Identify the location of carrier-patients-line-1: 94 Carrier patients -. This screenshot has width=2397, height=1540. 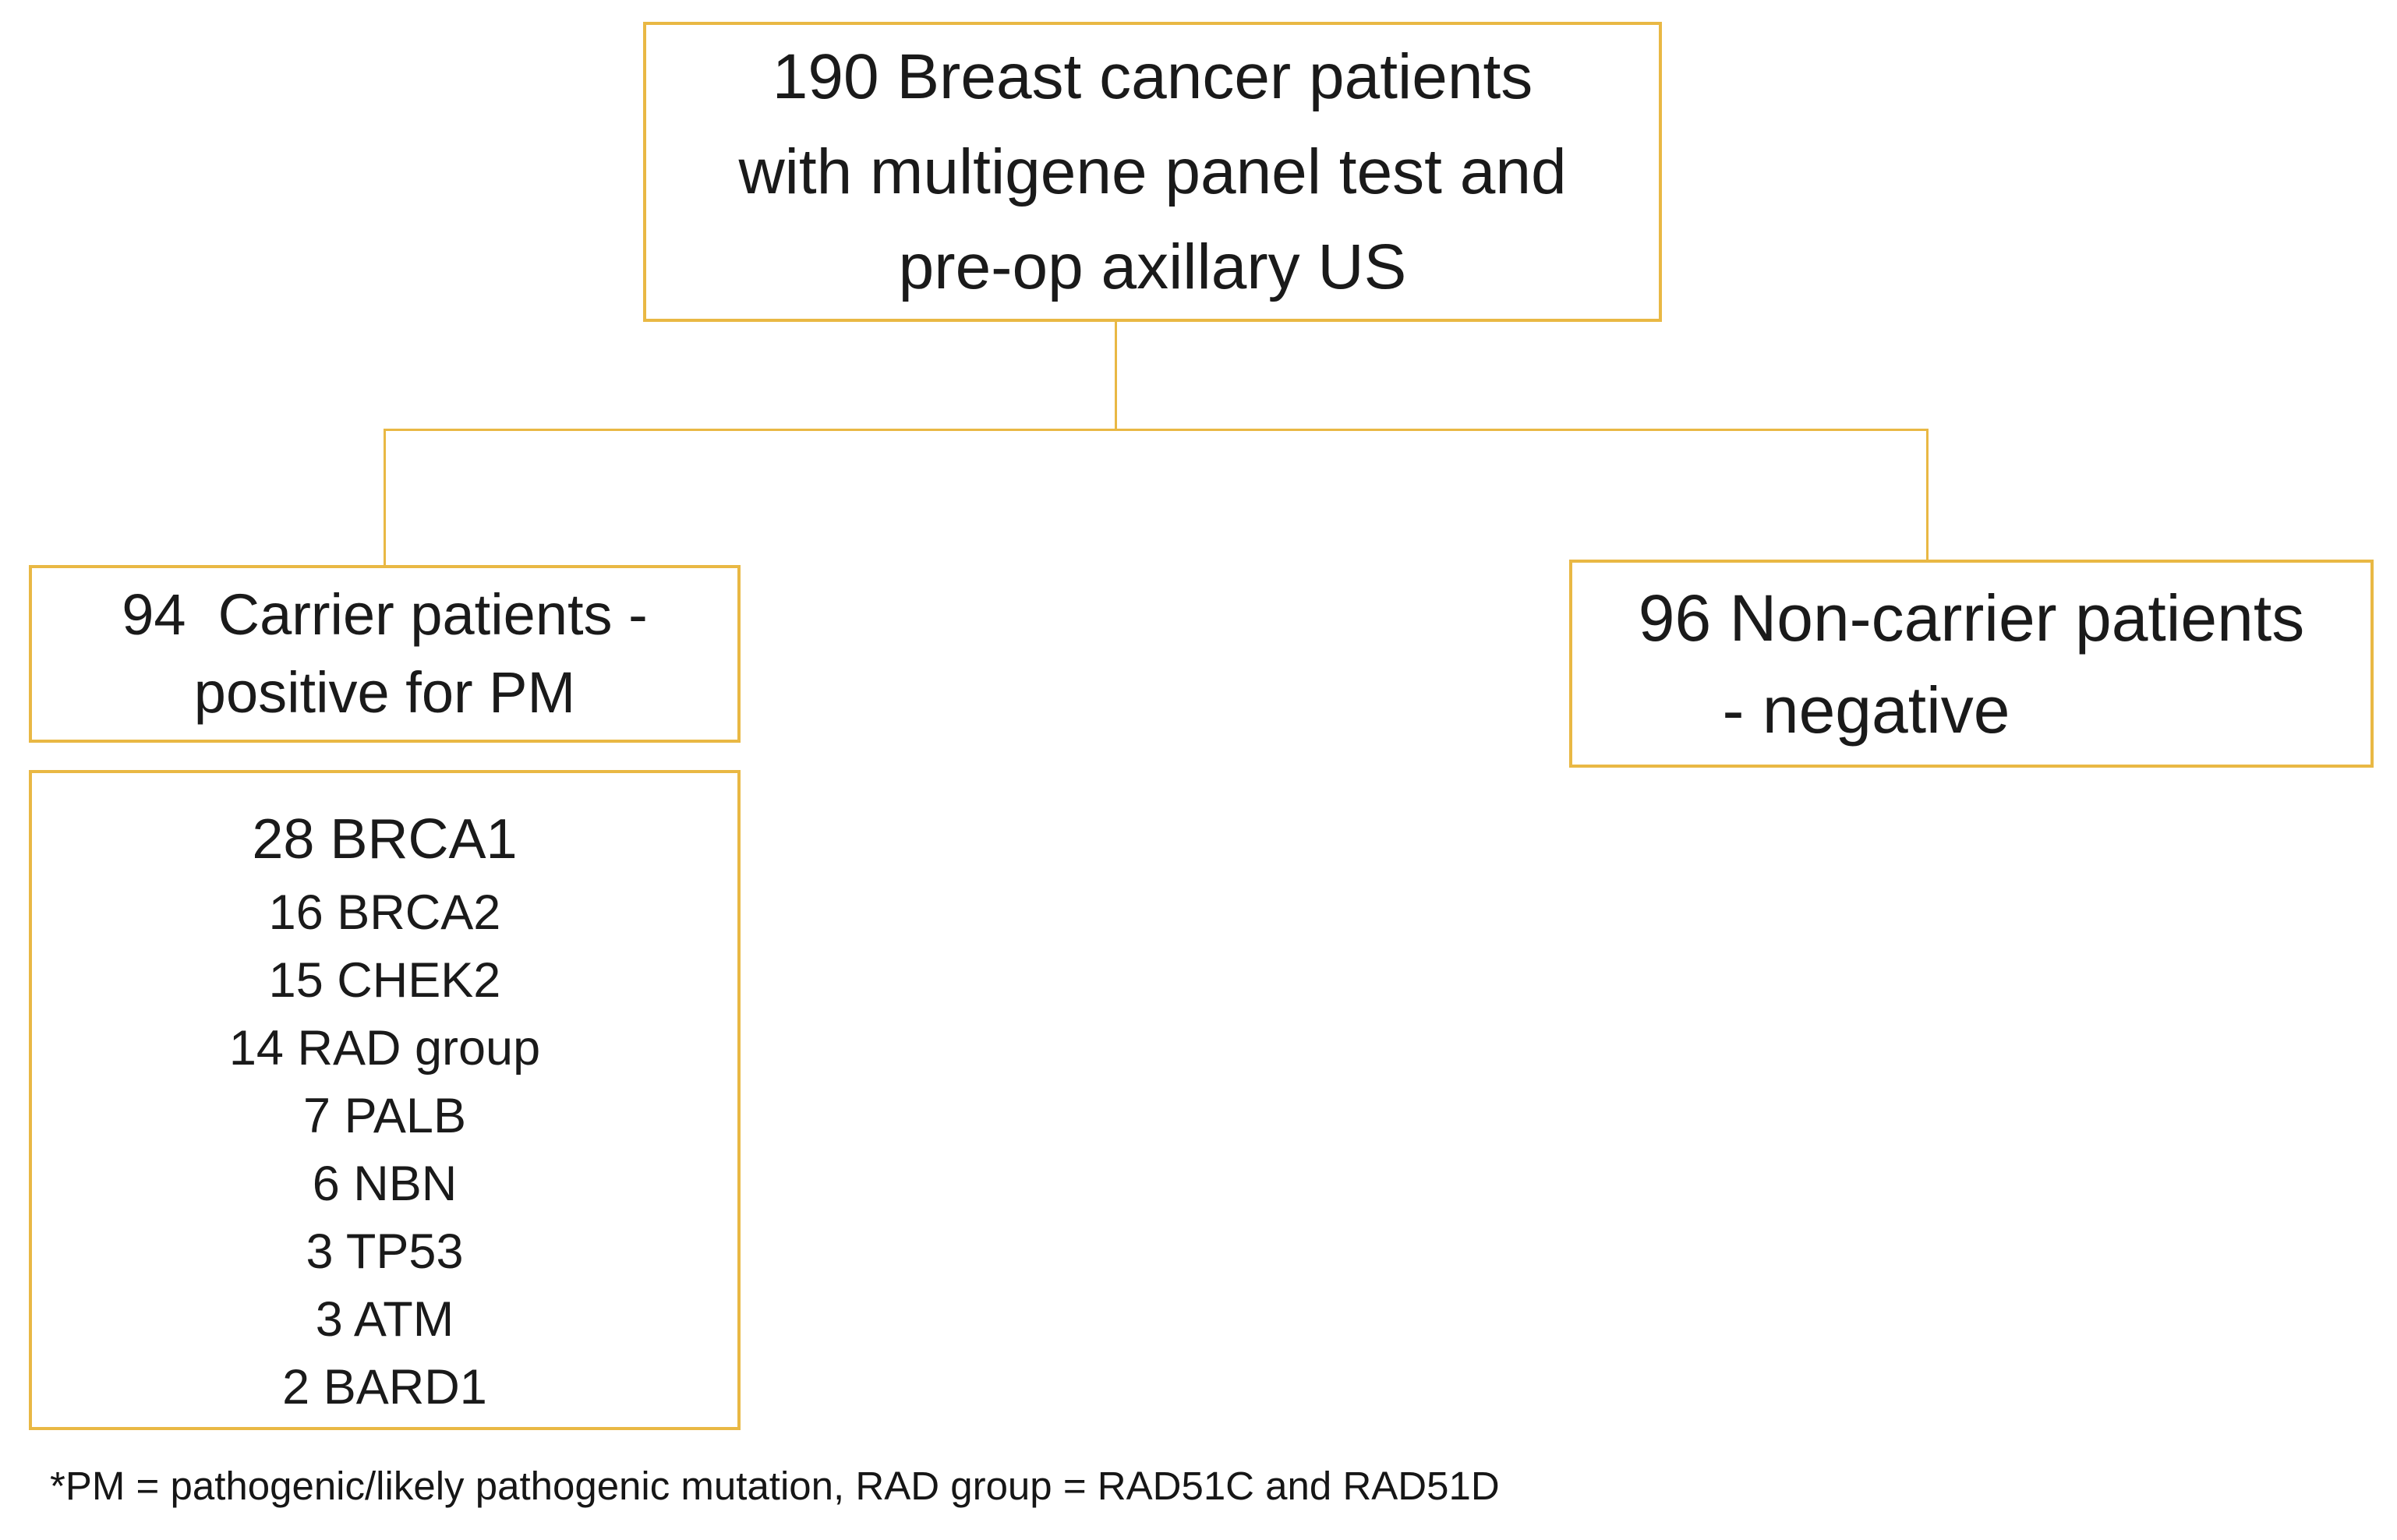
(385, 614).